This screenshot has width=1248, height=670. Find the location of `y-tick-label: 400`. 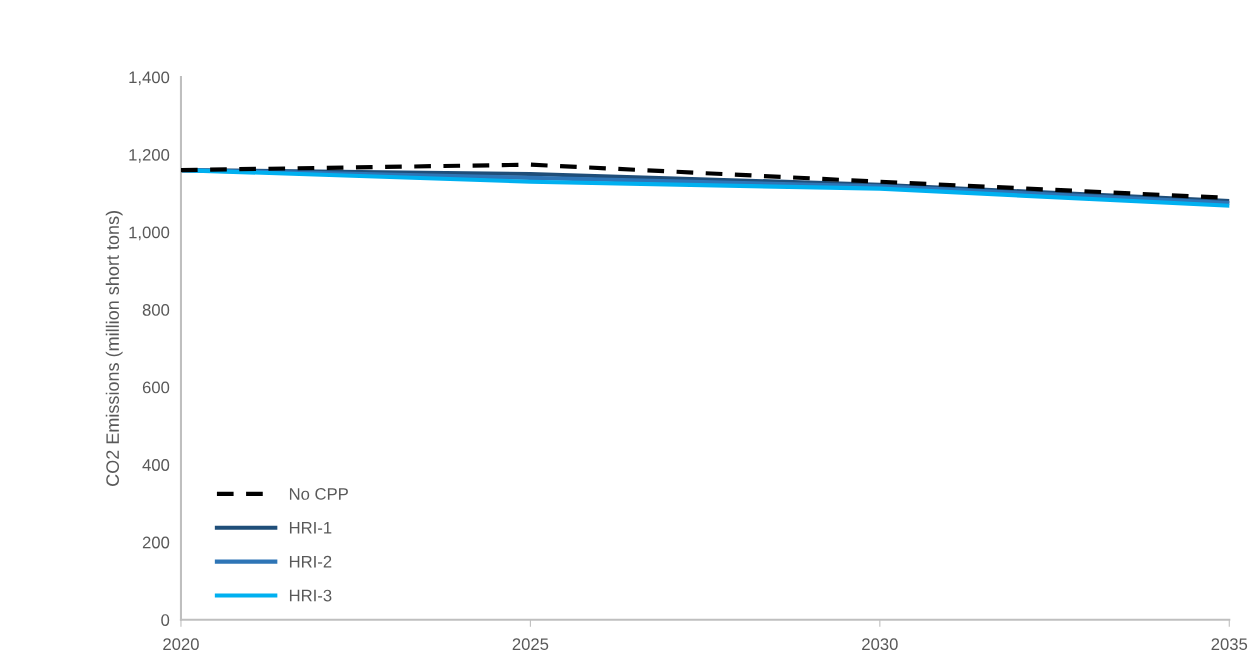

y-tick-label: 400 is located at coordinates (156, 465).